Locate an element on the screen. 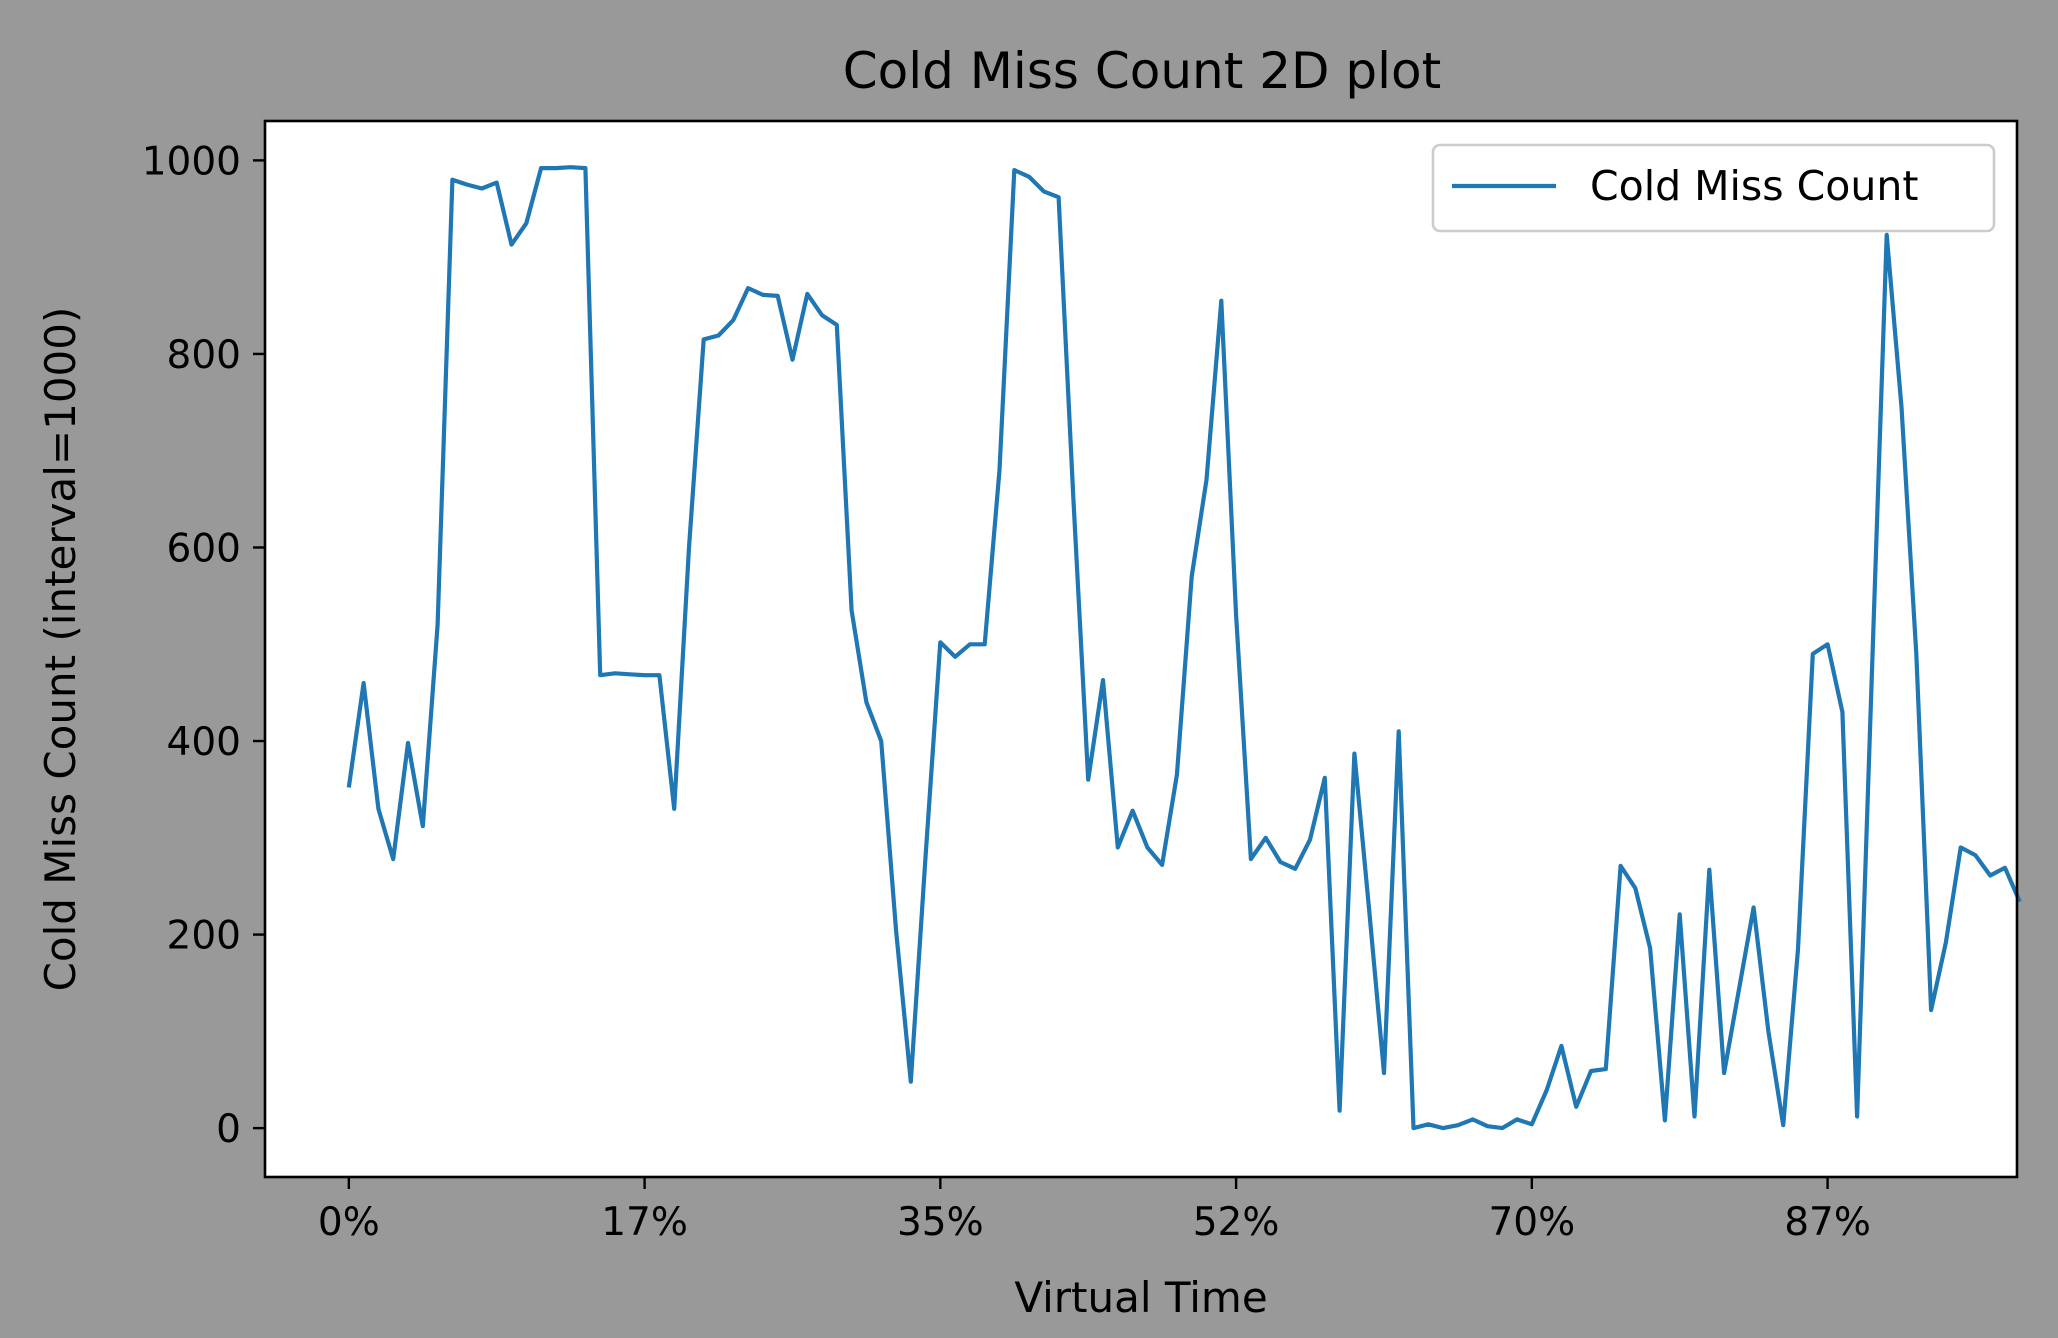  legend: Cold Miss Count is located at coordinates (1713, 188).